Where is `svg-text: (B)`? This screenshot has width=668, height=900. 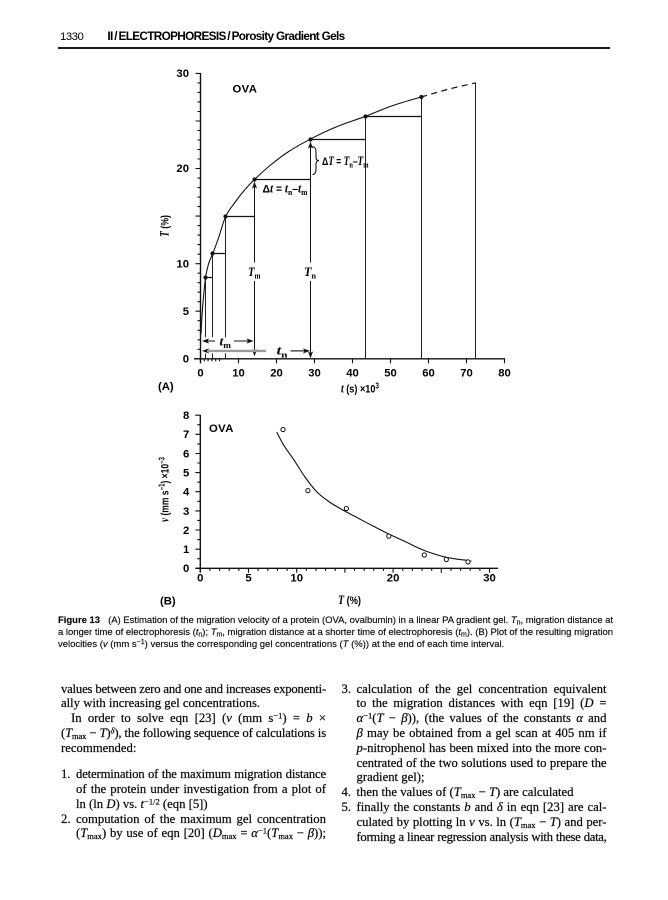 svg-text: (B) is located at coordinates (168, 601).